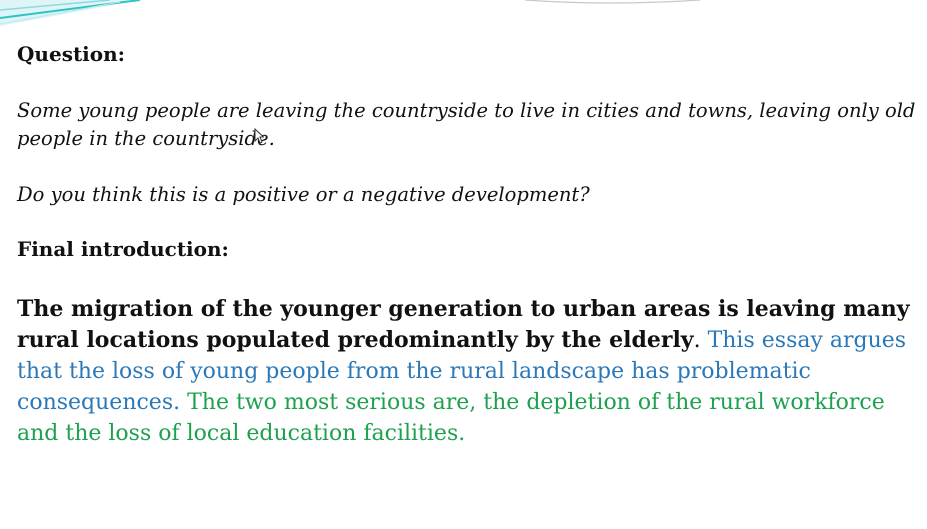 Image resolution: width=927 pixels, height=529 pixels. Describe the element at coordinates (350, 13) in the screenshot. I see `slide-corner-decoration` at that location.